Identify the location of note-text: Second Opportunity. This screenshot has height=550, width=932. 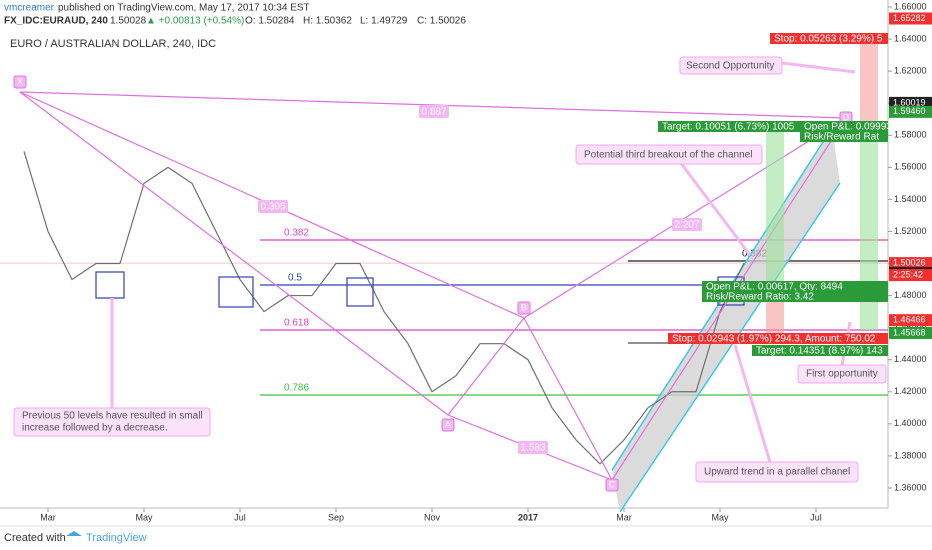
(730, 66).